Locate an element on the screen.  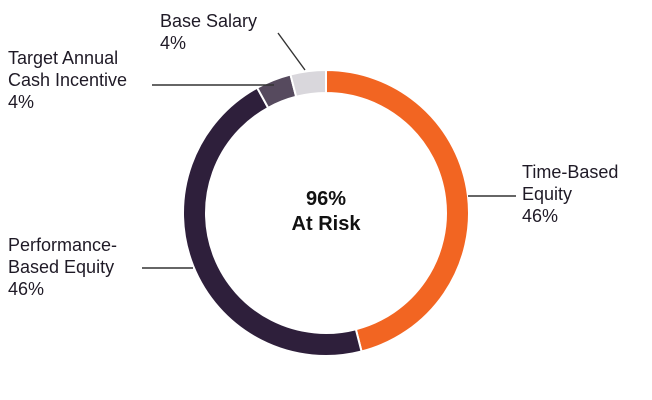
slice-label-base-salary: Base Salary is located at coordinates (208, 21).